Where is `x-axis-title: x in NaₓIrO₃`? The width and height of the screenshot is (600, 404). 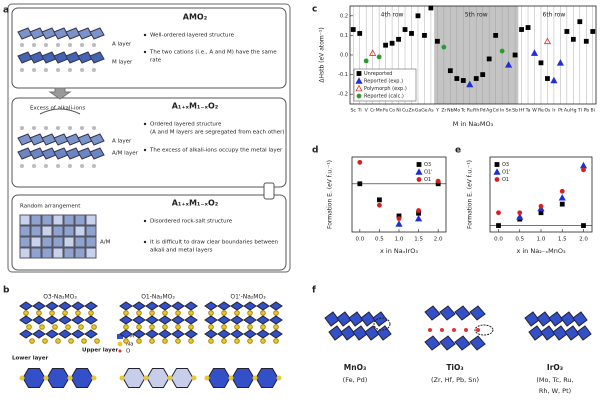 x-axis-title: x in NaₓIrO₃ is located at coordinates (399, 251).